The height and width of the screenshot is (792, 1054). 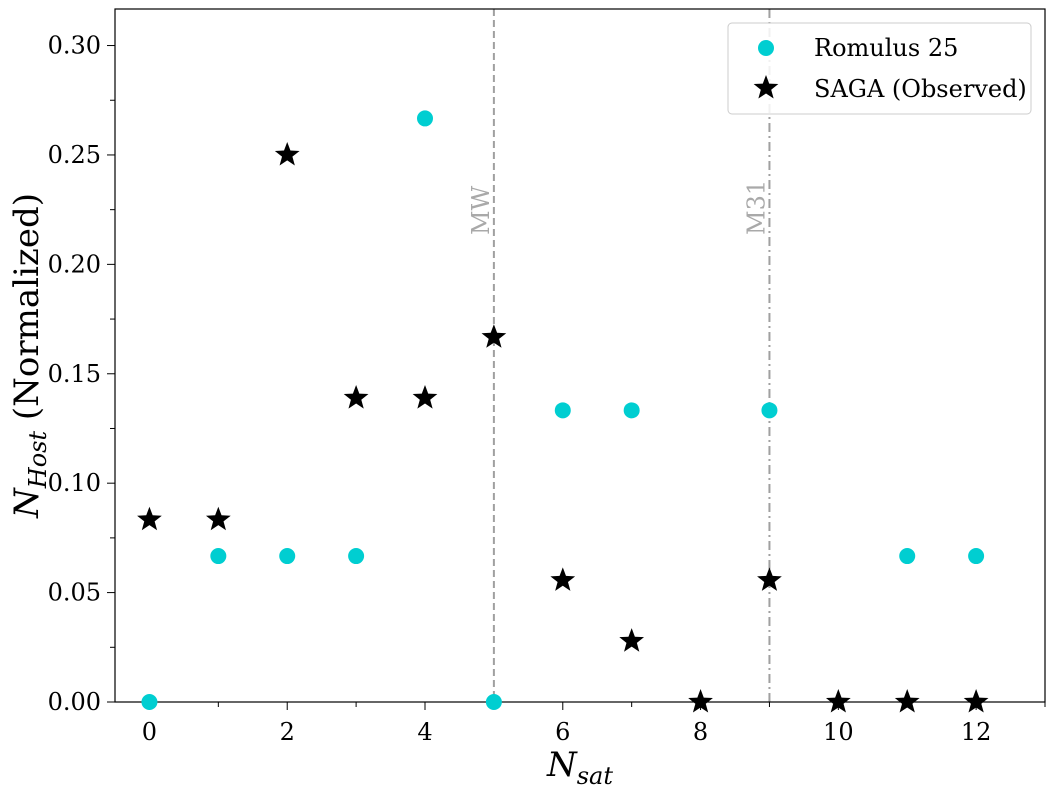 I want to click on y-tick-label: 0.15, so click(x=74, y=374).